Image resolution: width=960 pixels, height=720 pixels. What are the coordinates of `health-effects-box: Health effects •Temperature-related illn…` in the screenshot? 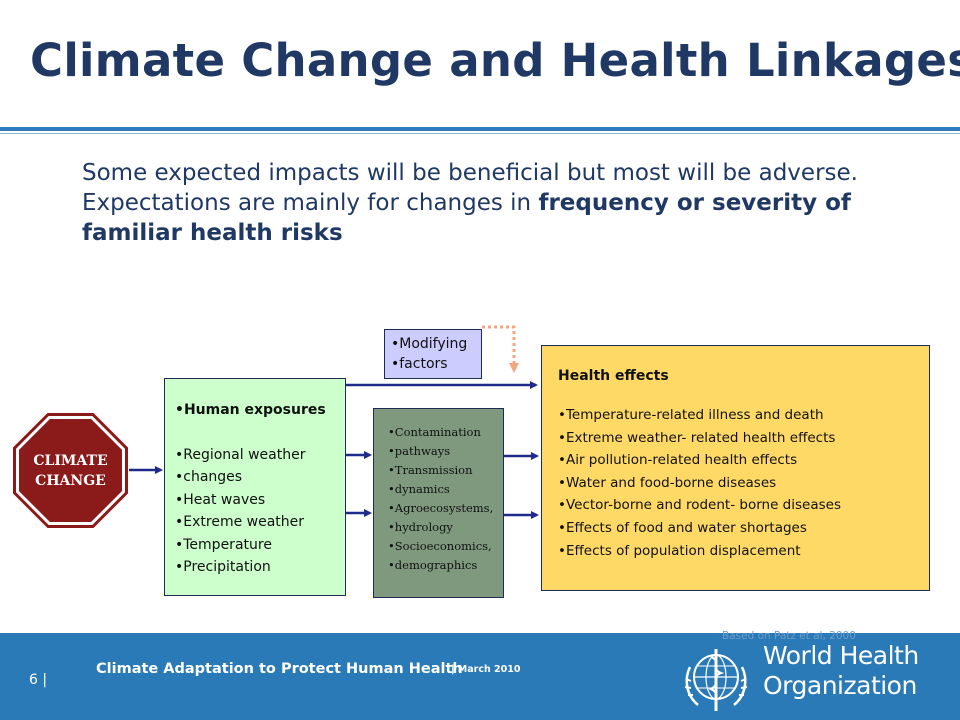 It's located at (735, 468).